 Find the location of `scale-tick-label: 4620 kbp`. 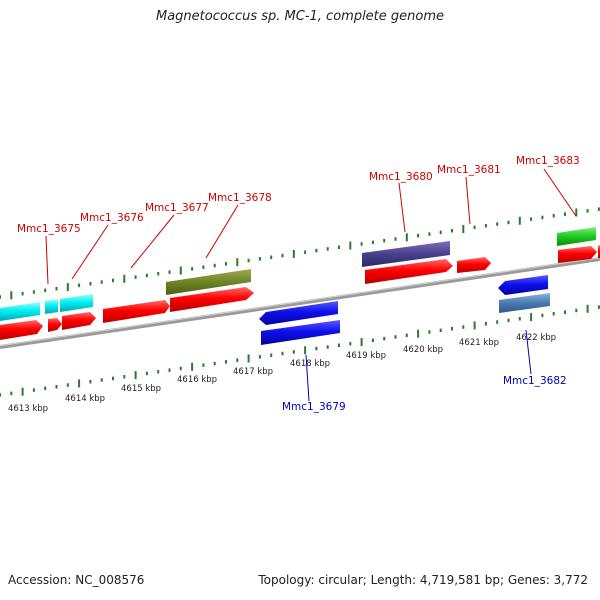

scale-tick-label: 4620 kbp is located at coordinates (423, 350).